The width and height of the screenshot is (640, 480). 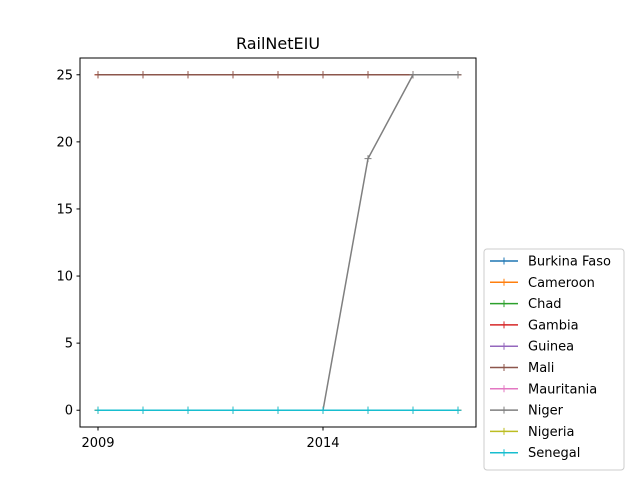 What do you see at coordinates (504, 367) in the screenshot?
I see `legend-marker-mali` at bounding box center [504, 367].